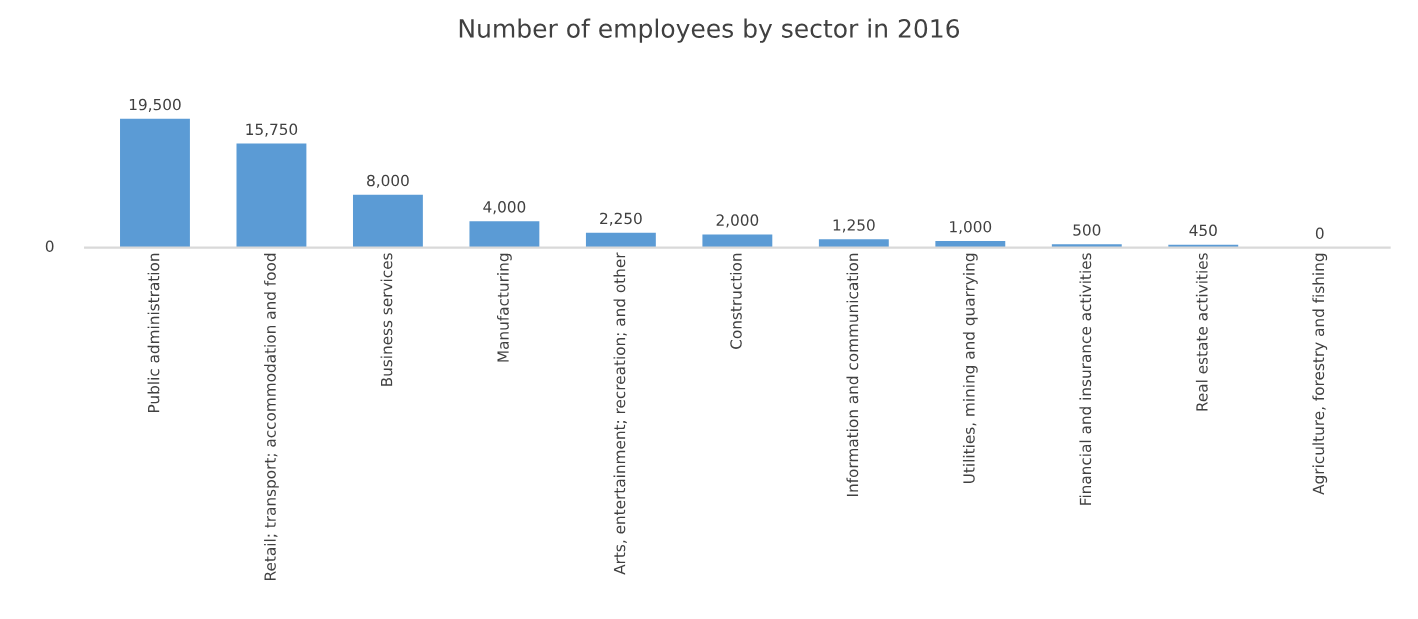  Describe the element at coordinates (1319, 233) in the screenshot. I see `data-label: 0` at that location.